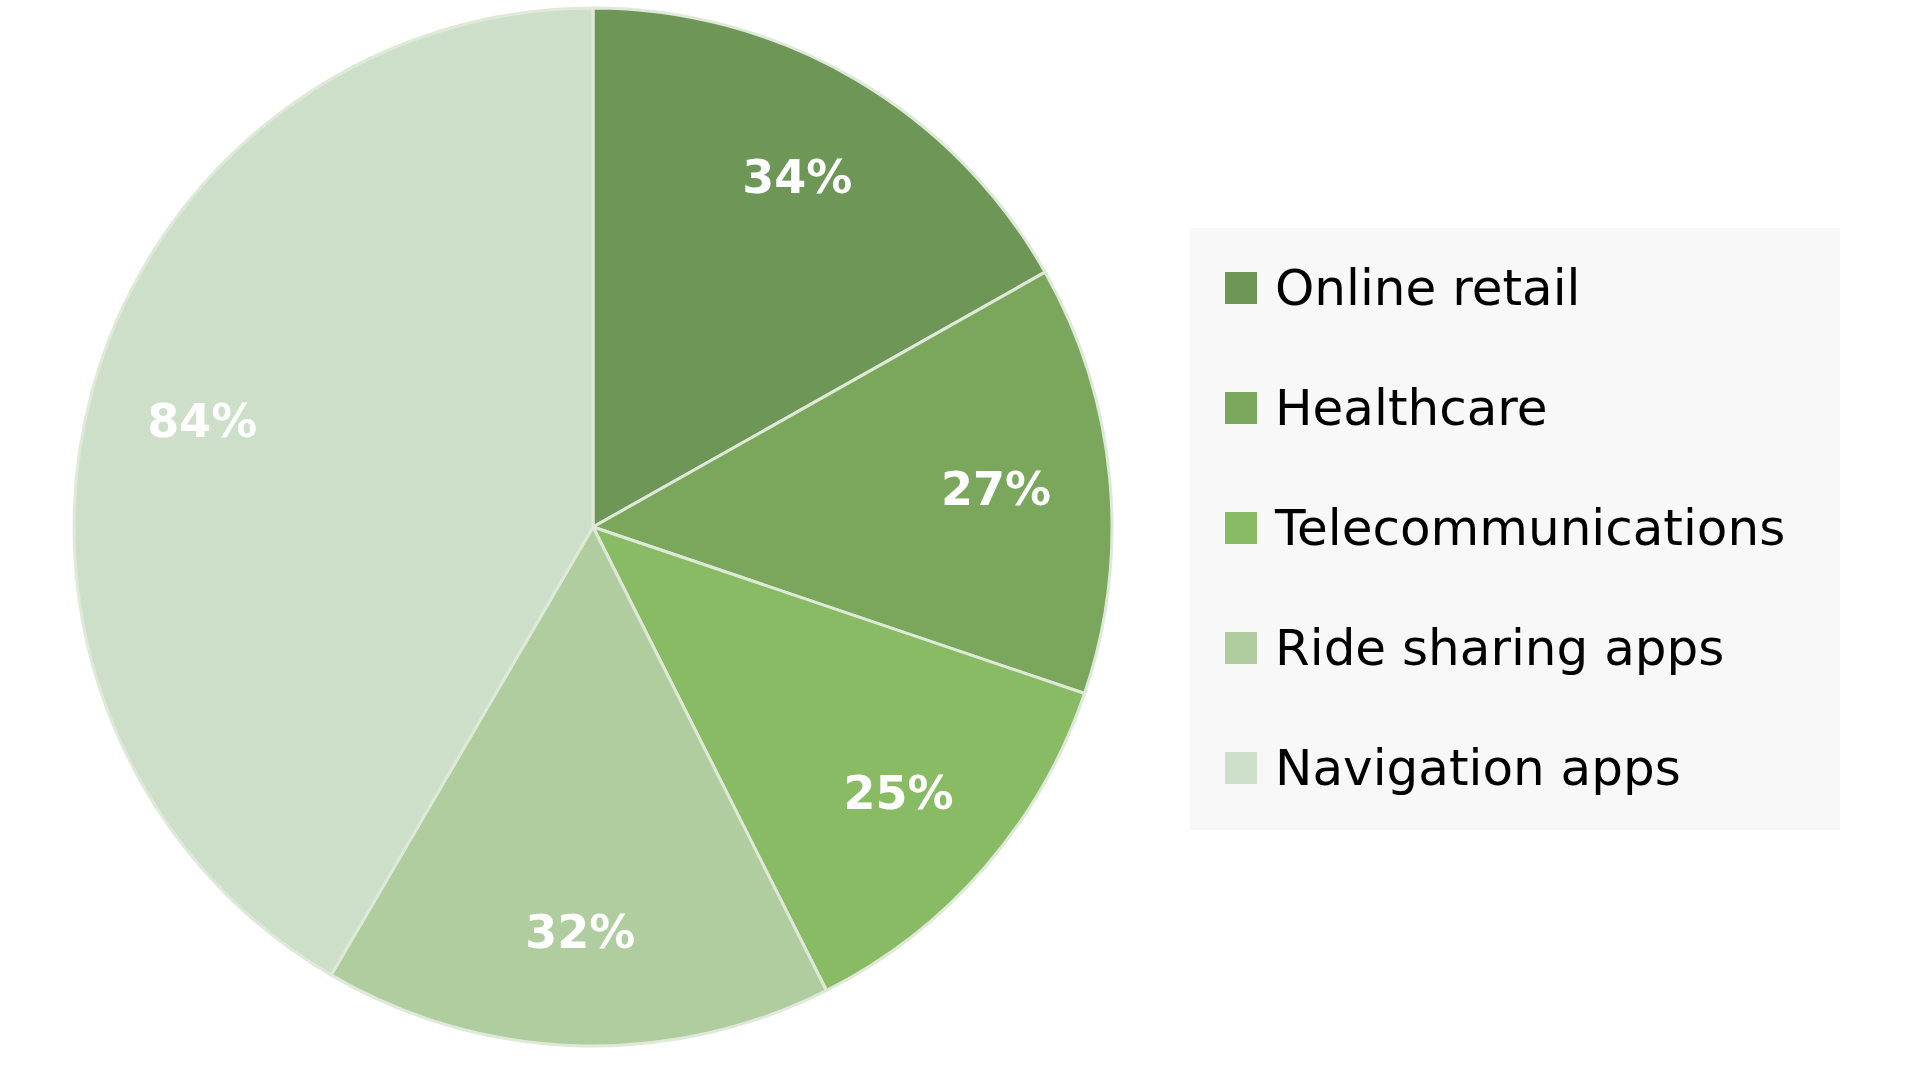 The height and width of the screenshot is (1080, 1913). What do you see at coordinates (1478, 768) in the screenshot?
I see `legend-label: Navigation apps` at bounding box center [1478, 768].